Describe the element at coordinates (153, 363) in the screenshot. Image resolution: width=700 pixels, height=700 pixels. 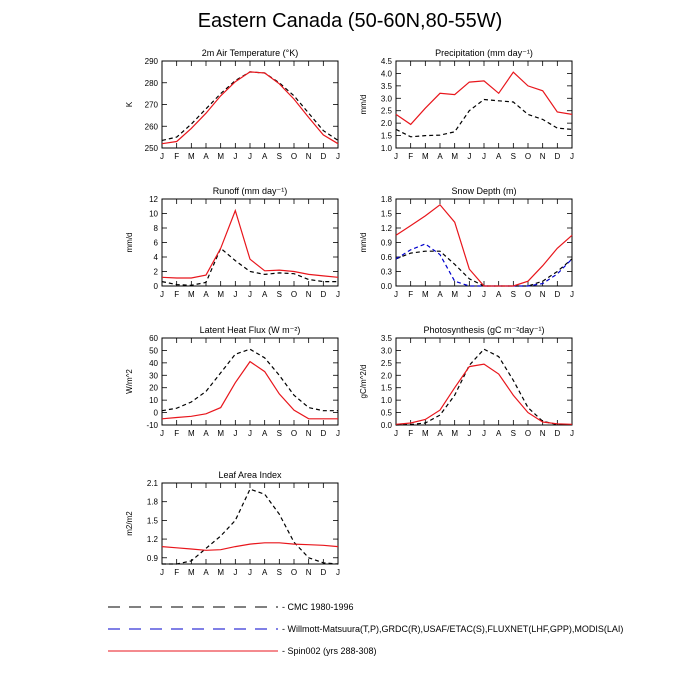
I see `y-tick-label: 40` at that location.